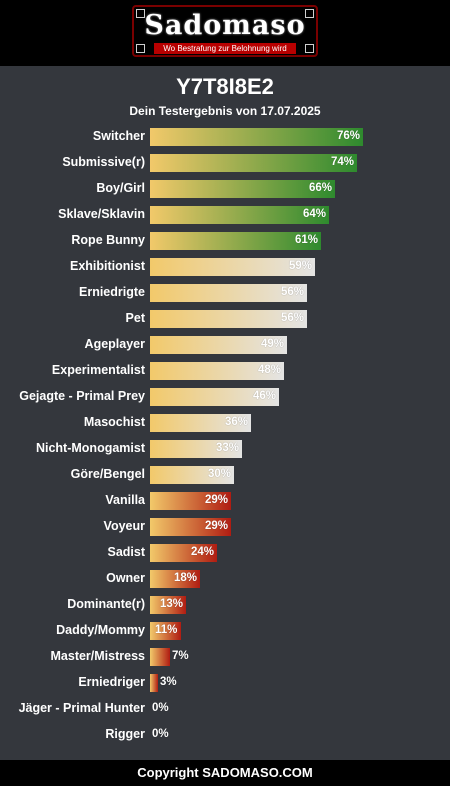  I want to click on category-label: Submissive(r), so click(103, 162).